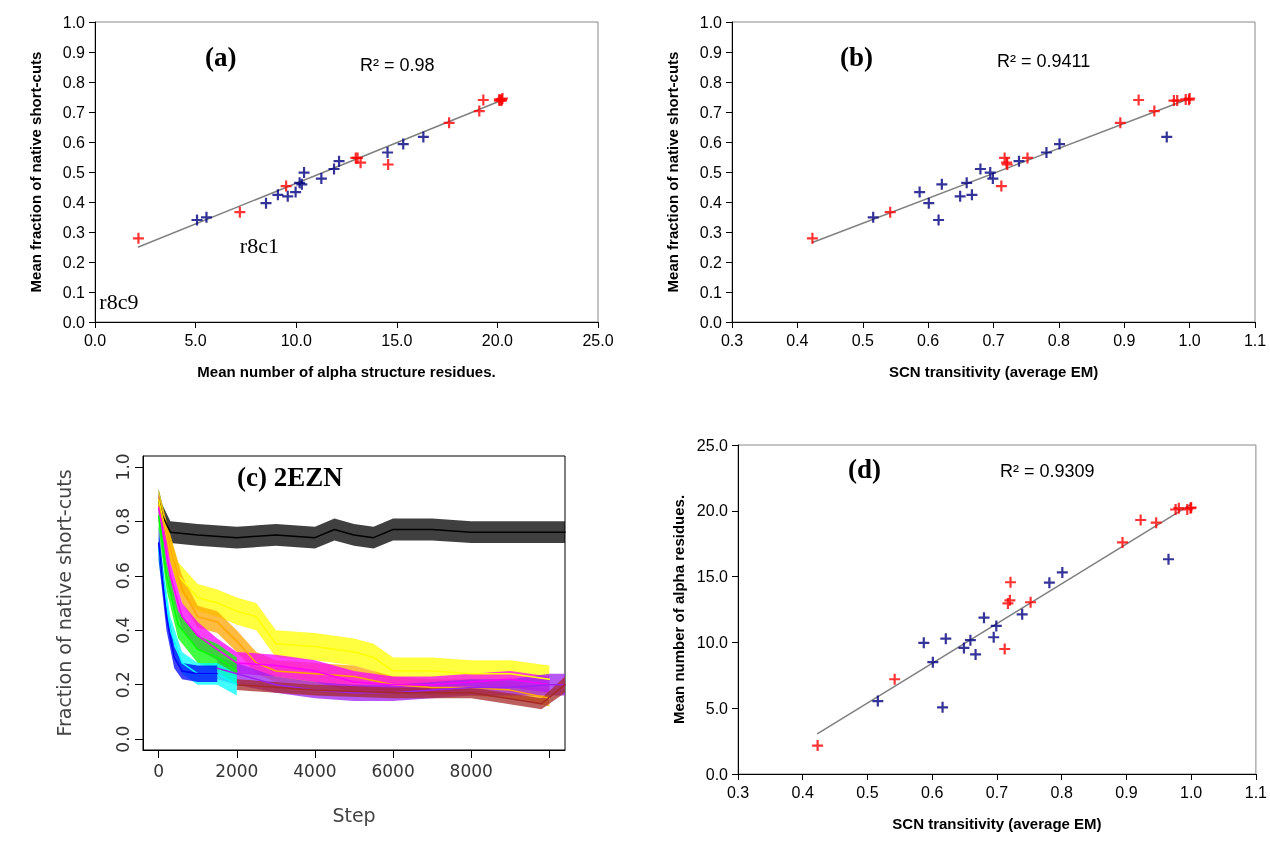 The image size is (1270, 853). Describe the element at coordinates (712, 642) in the screenshot. I see `y-tick-label: 10.0` at that location.